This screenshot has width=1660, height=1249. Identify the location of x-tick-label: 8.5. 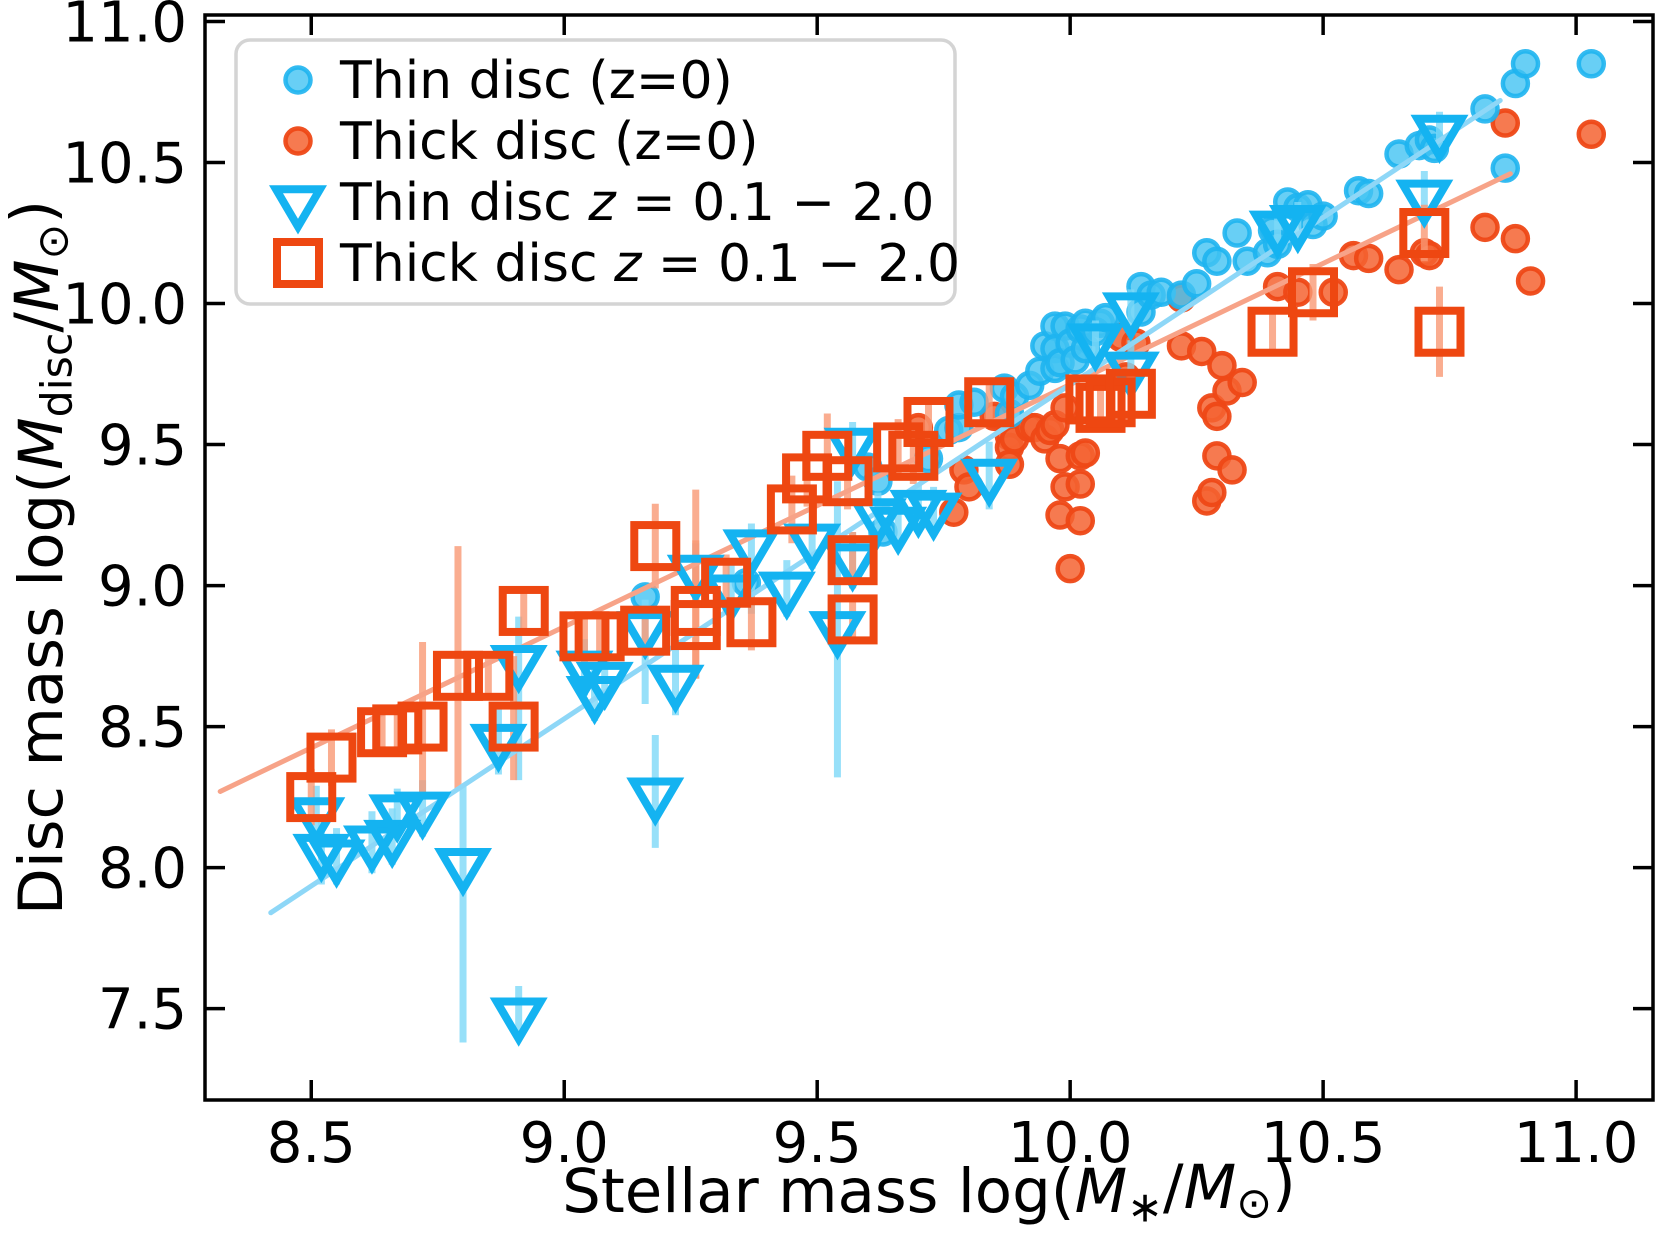
(311, 1143).